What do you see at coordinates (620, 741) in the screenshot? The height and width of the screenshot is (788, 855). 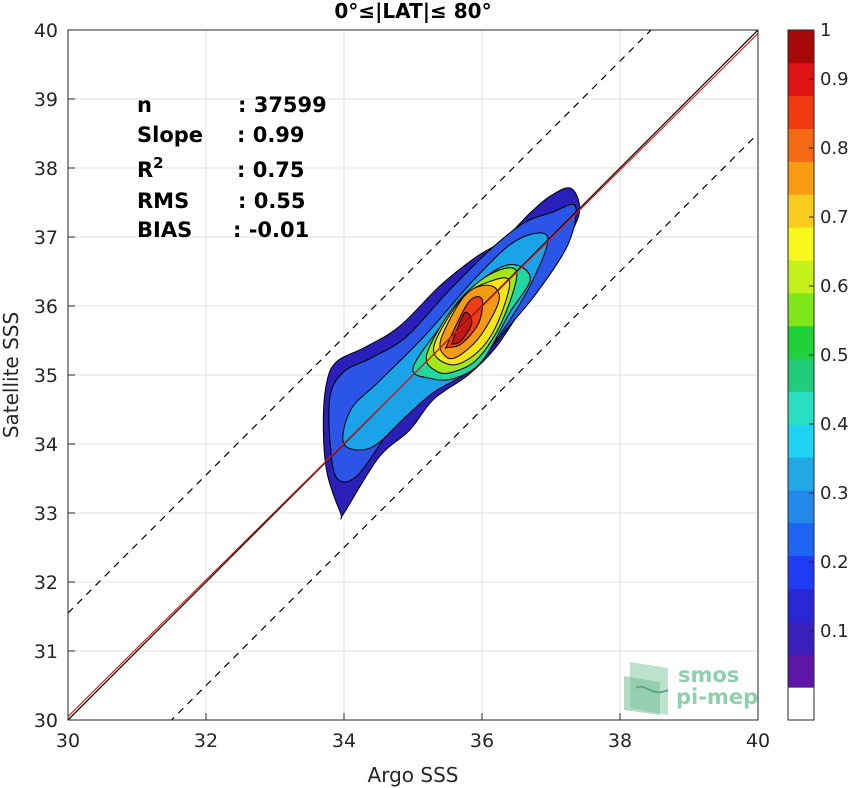 I see `x-tick-label: 38` at bounding box center [620, 741].